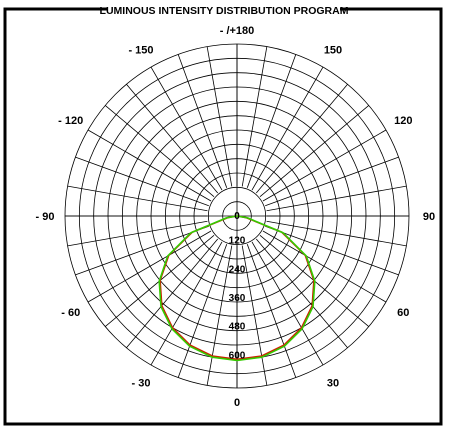 The width and height of the screenshot is (449, 428). I want to click on title-backdrop, so click(224, 9).